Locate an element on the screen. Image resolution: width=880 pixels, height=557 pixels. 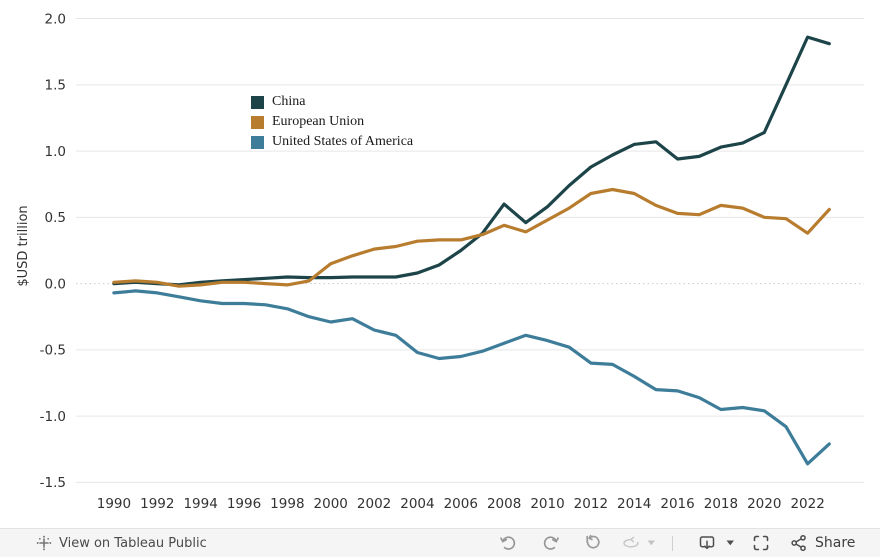
y-axis-ticks: 2.0 1.5 1.0 0.5 0.0 -0.5 -1.0 -1.5 is located at coordinates (53, 251).